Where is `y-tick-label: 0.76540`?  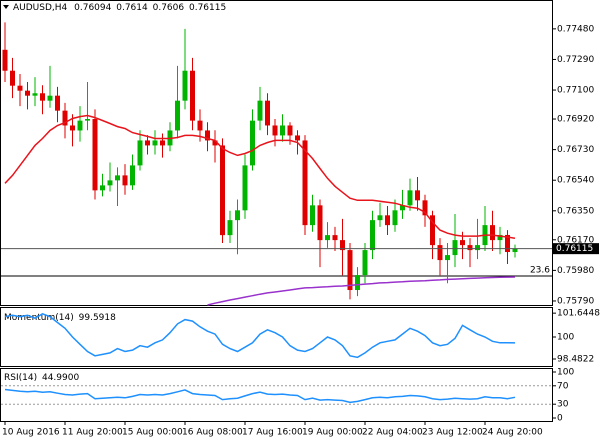
y-tick-label: 0.76540 is located at coordinates (575, 181).